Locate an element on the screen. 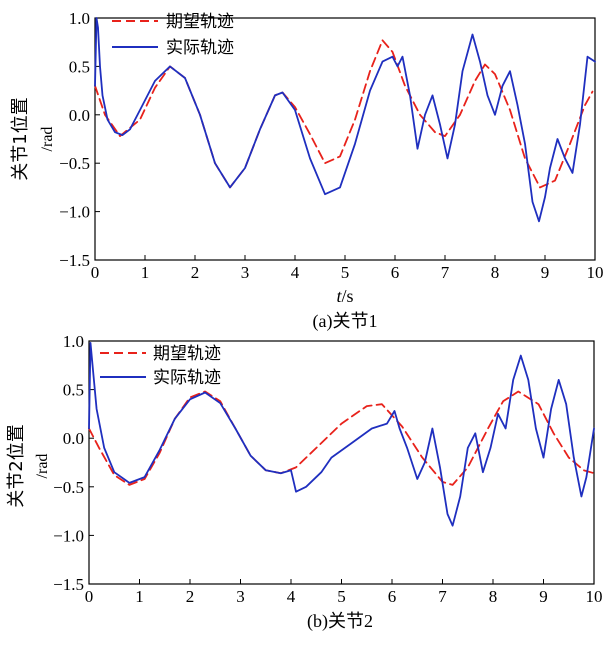 The image size is (606, 658). y-axis-label: 关节1位置 is located at coordinates (20, 138).